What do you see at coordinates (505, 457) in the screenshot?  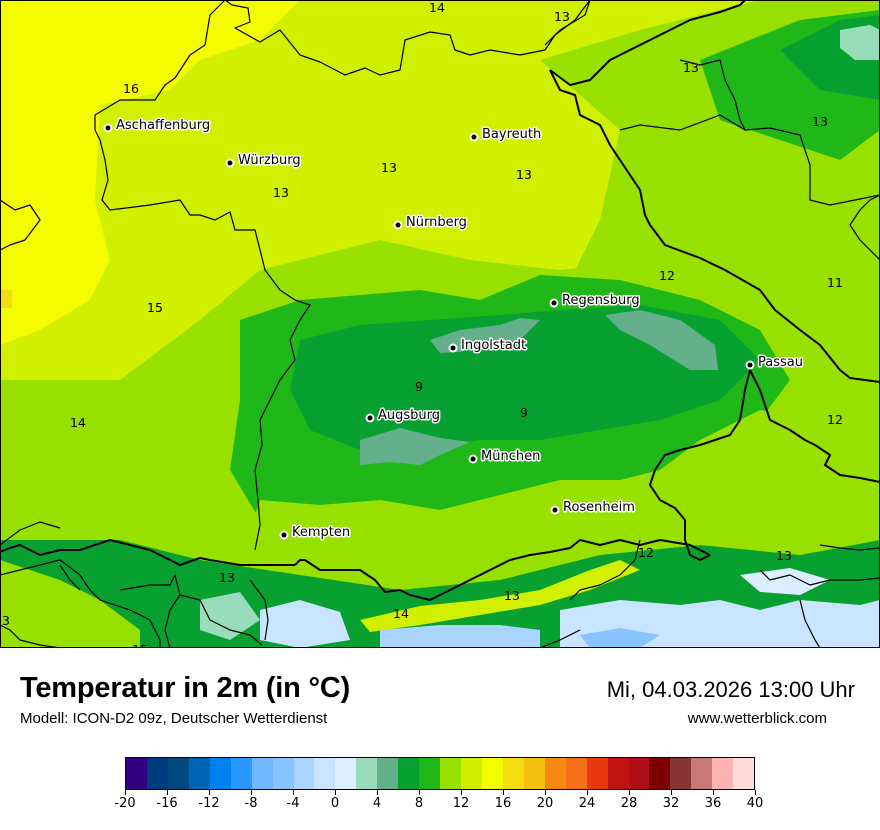 I see `city-mnchen: München` at bounding box center [505, 457].